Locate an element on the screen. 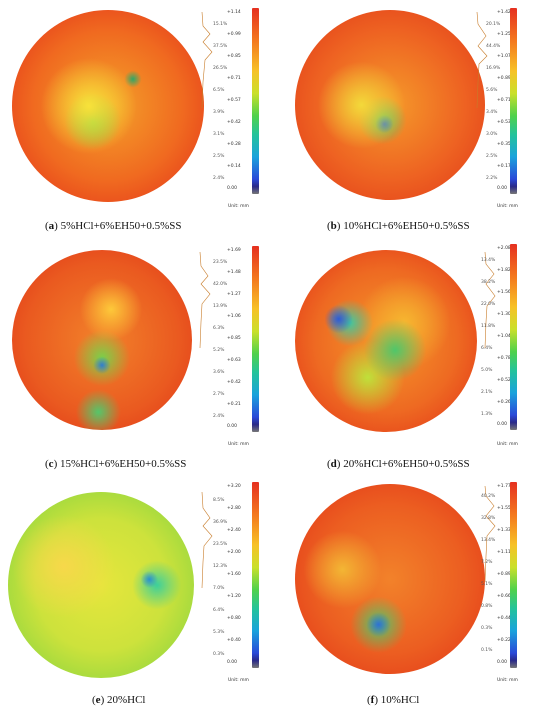  caption-f: (f) 10%HCl is located at coordinates (393, 700).